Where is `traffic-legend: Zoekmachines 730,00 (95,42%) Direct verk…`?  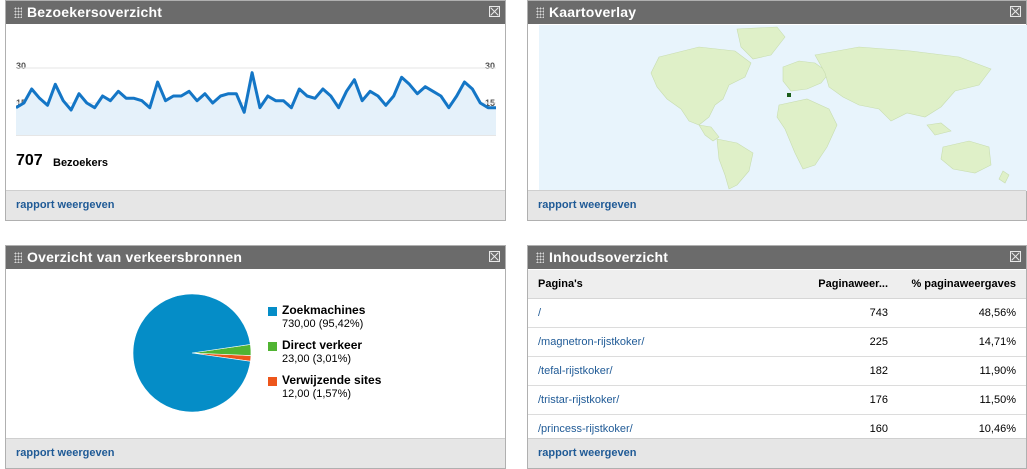
traffic-legend: Zoekmachines 730,00 (95,42%) Direct verk… is located at coordinates (324, 355).